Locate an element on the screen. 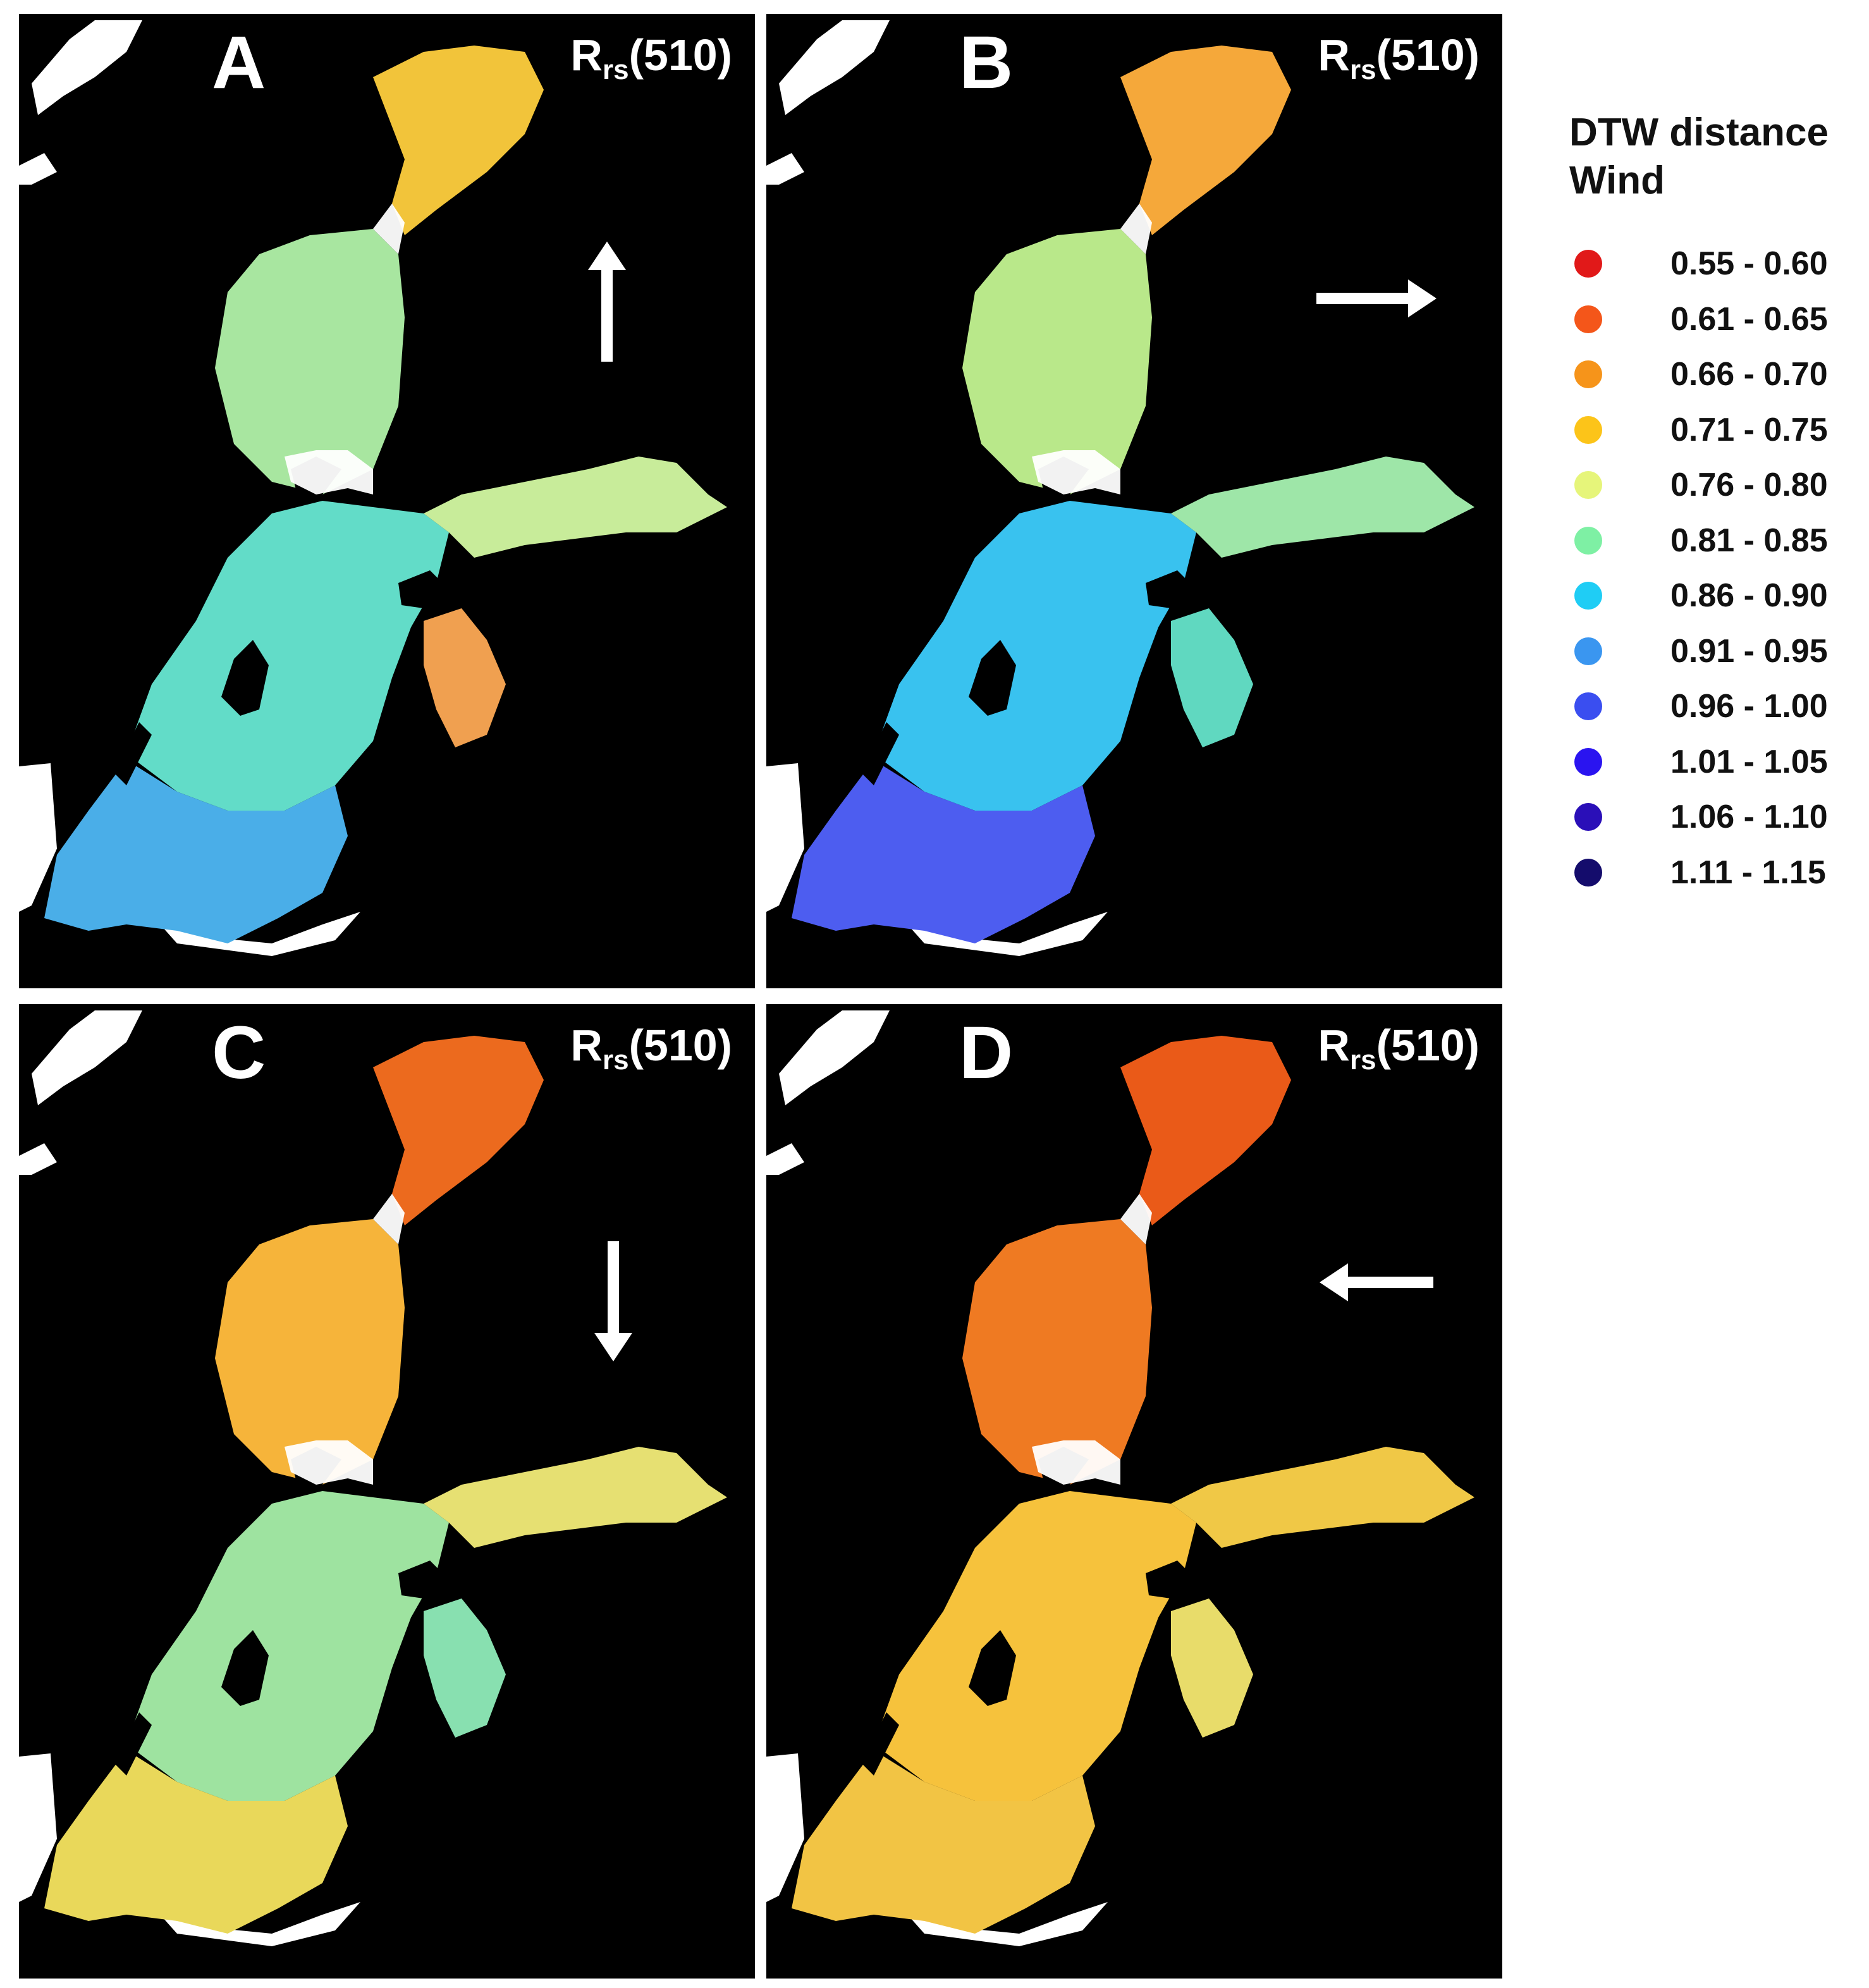 The image size is (1869, 1988). legend-label: 0.96 - 1.00 is located at coordinates (1749, 706).